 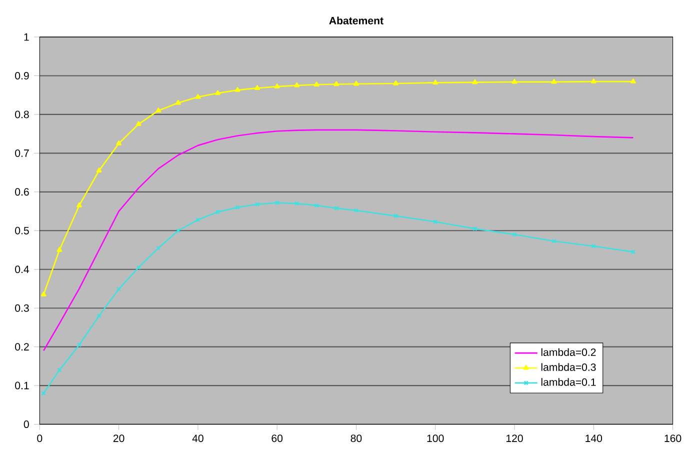 I want to click on x-tick-label: 120, so click(x=514, y=438).